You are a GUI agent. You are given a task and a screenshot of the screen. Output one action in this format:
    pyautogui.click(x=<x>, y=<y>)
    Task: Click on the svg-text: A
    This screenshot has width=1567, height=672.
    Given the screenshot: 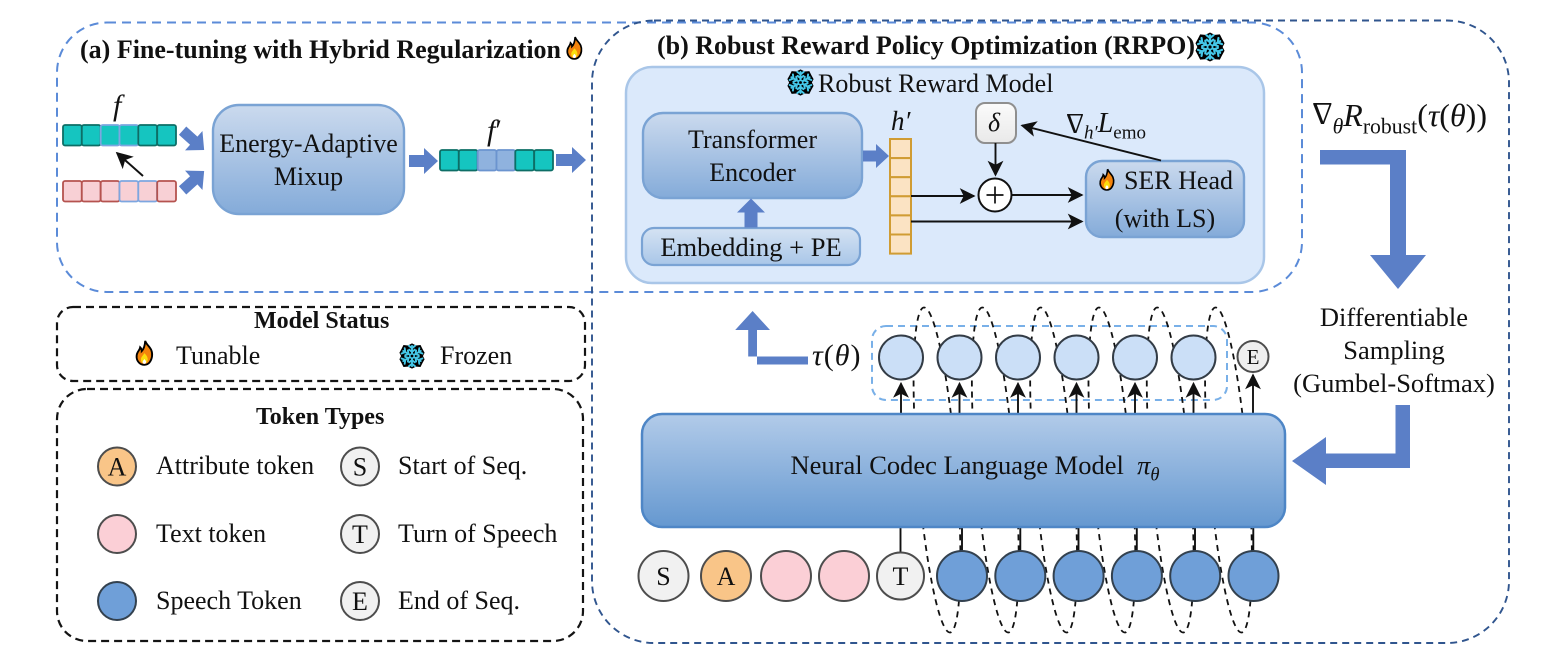 What is the action you would take?
    pyautogui.click(x=726, y=576)
    